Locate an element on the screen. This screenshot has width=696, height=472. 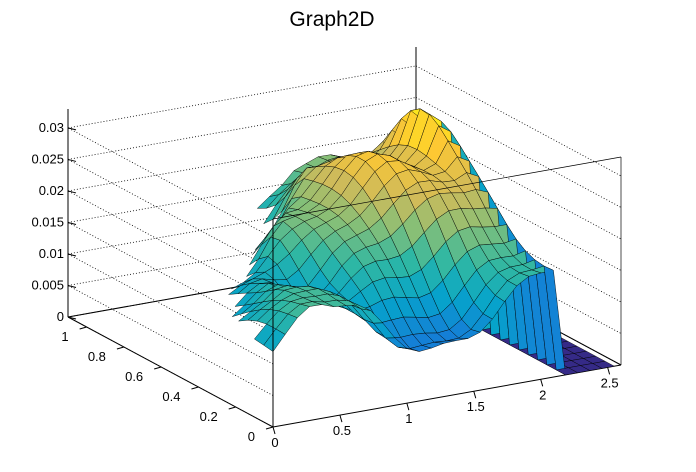
y-tick-label: 0.4 is located at coordinates (171, 396).